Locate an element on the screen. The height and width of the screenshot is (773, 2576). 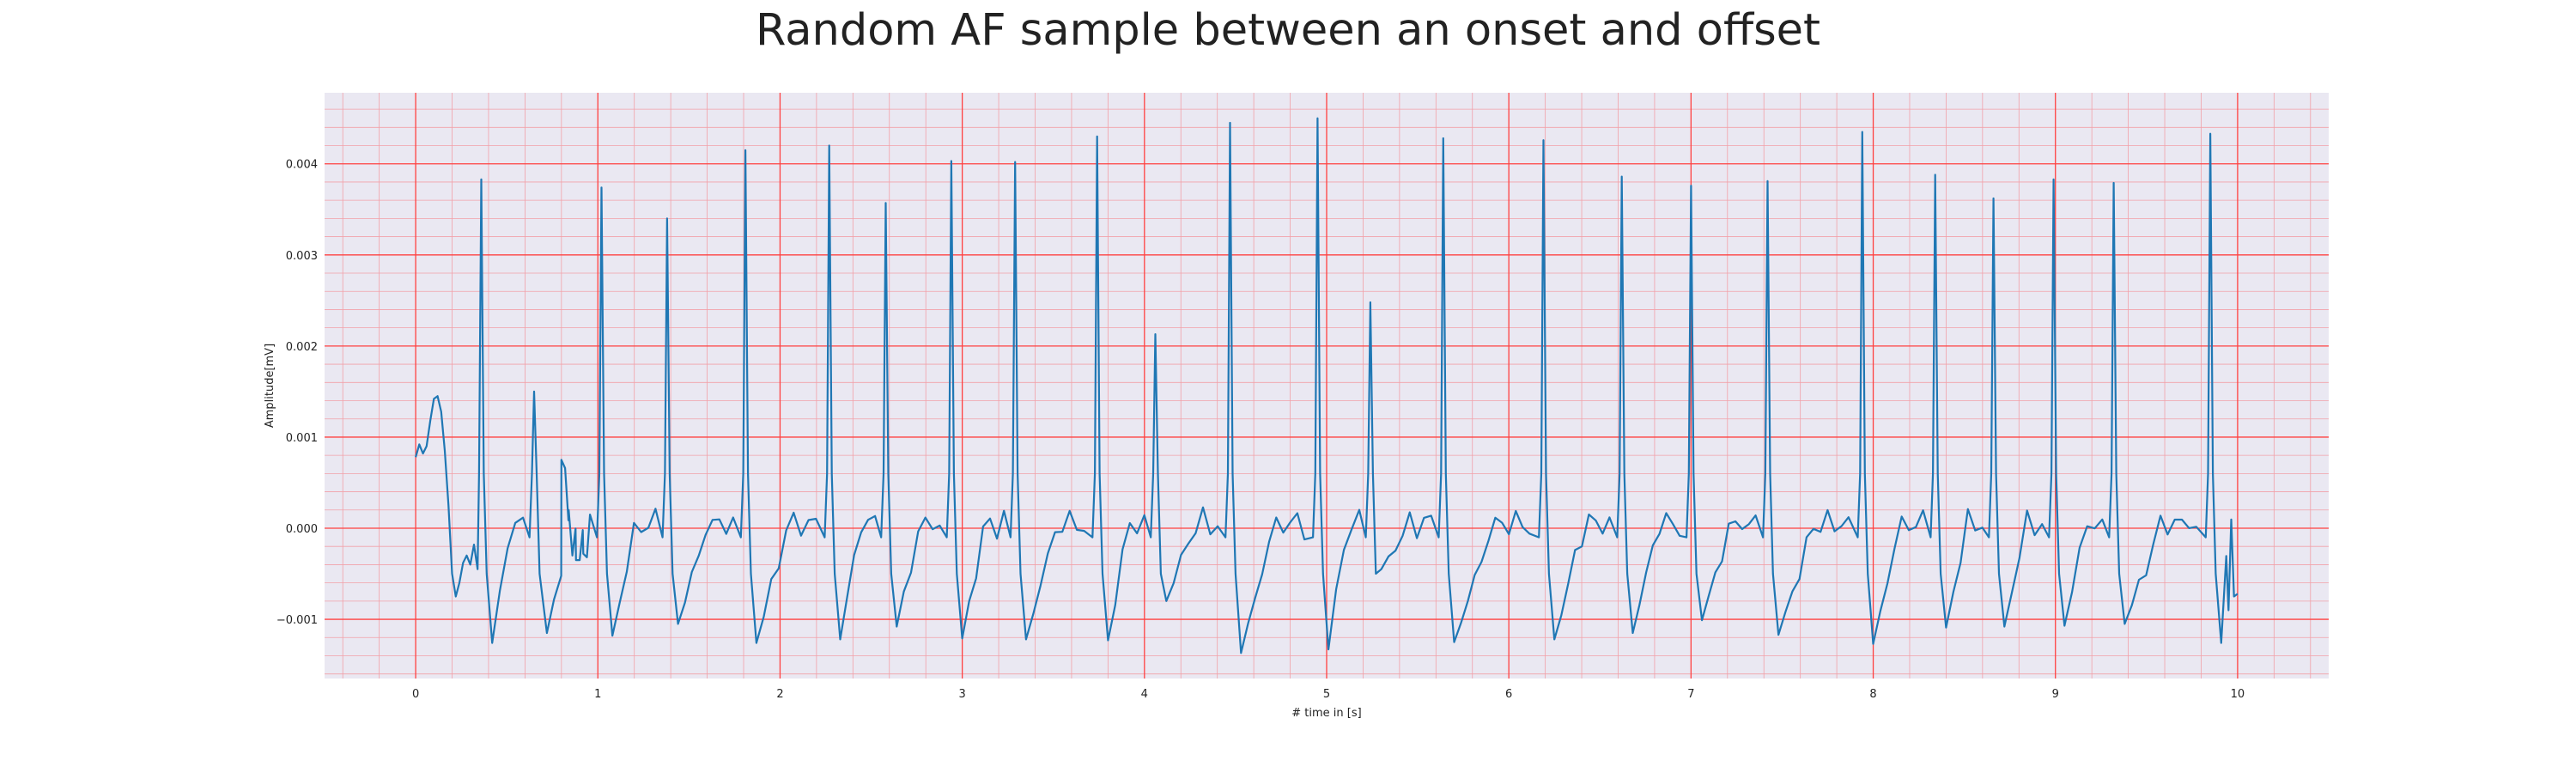
y-axis-label: Amplitude[mV] is located at coordinates (270, 386).